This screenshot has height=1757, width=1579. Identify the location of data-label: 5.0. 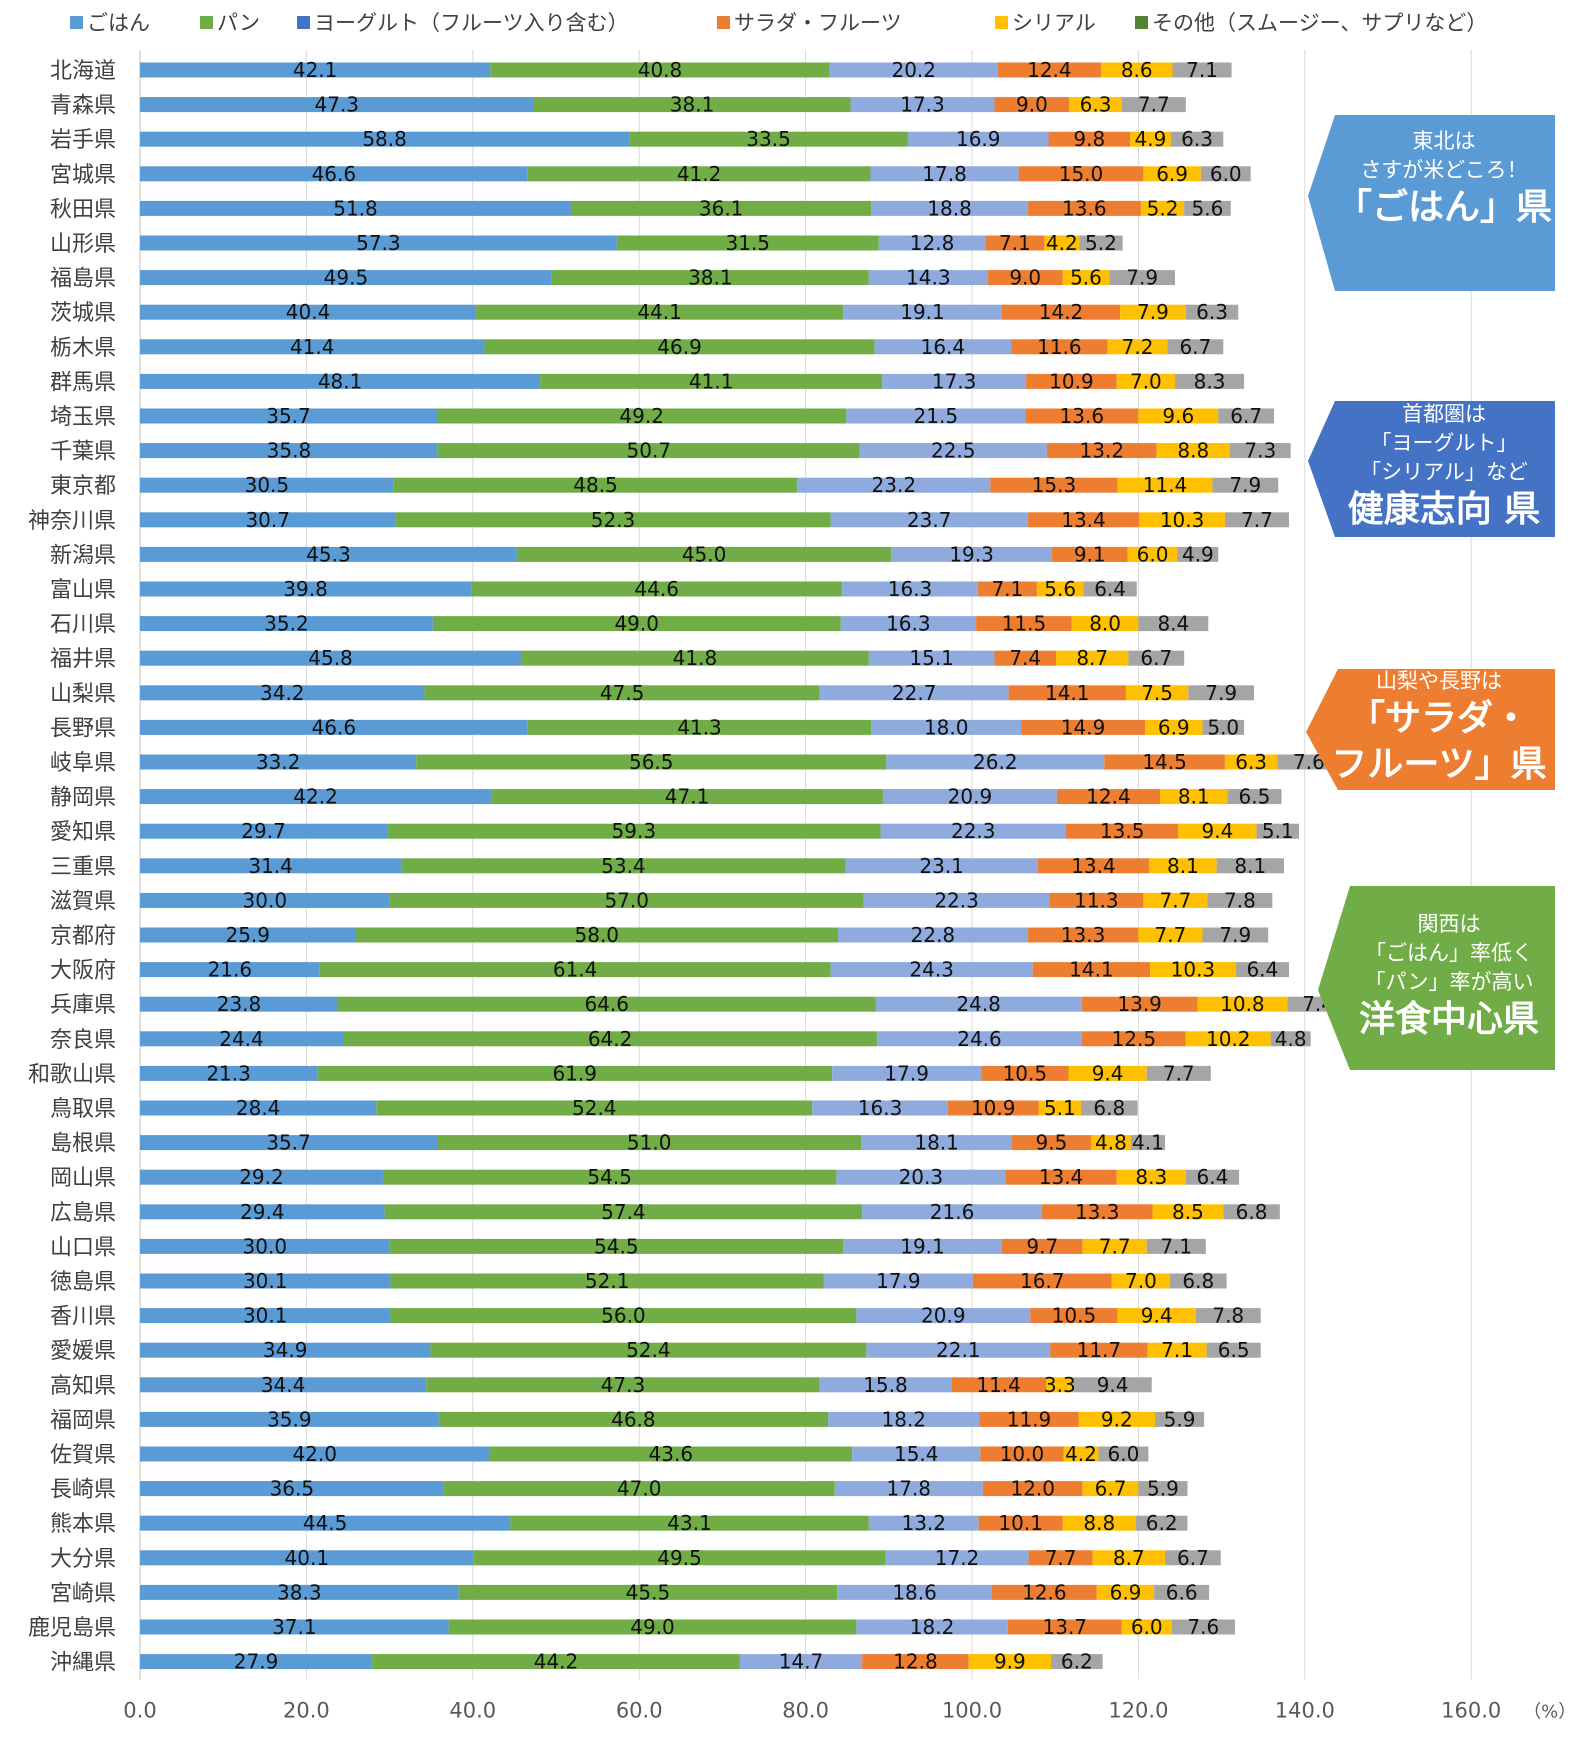
(1223, 727).